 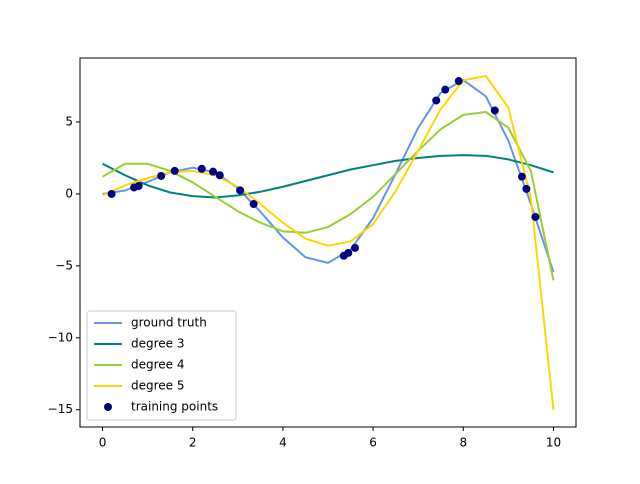 I want to click on y-tick-label: −10, so click(x=60, y=337).